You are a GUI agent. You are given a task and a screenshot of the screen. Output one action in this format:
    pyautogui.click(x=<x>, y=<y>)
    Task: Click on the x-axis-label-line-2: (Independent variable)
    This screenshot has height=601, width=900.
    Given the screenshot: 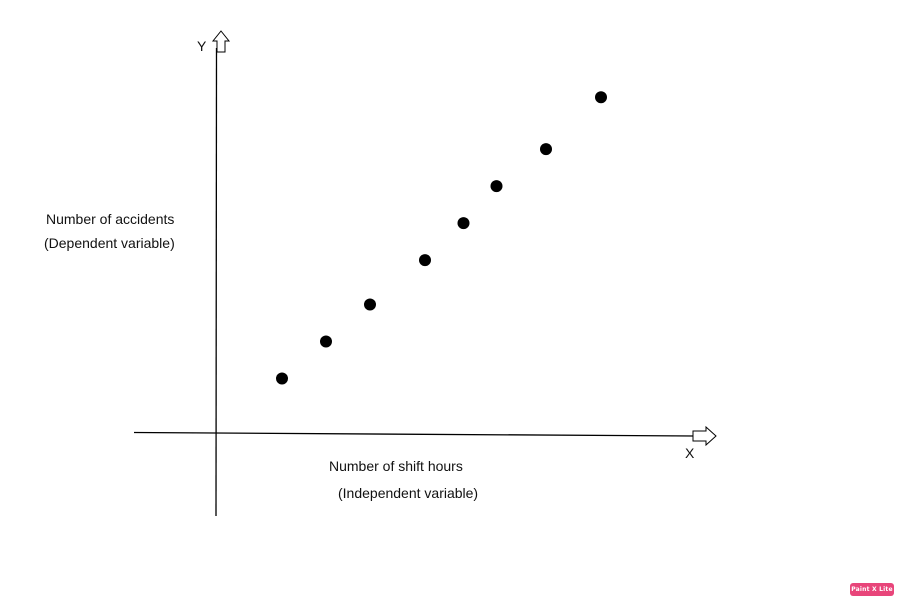 What is the action you would take?
    pyautogui.click(x=408, y=493)
    